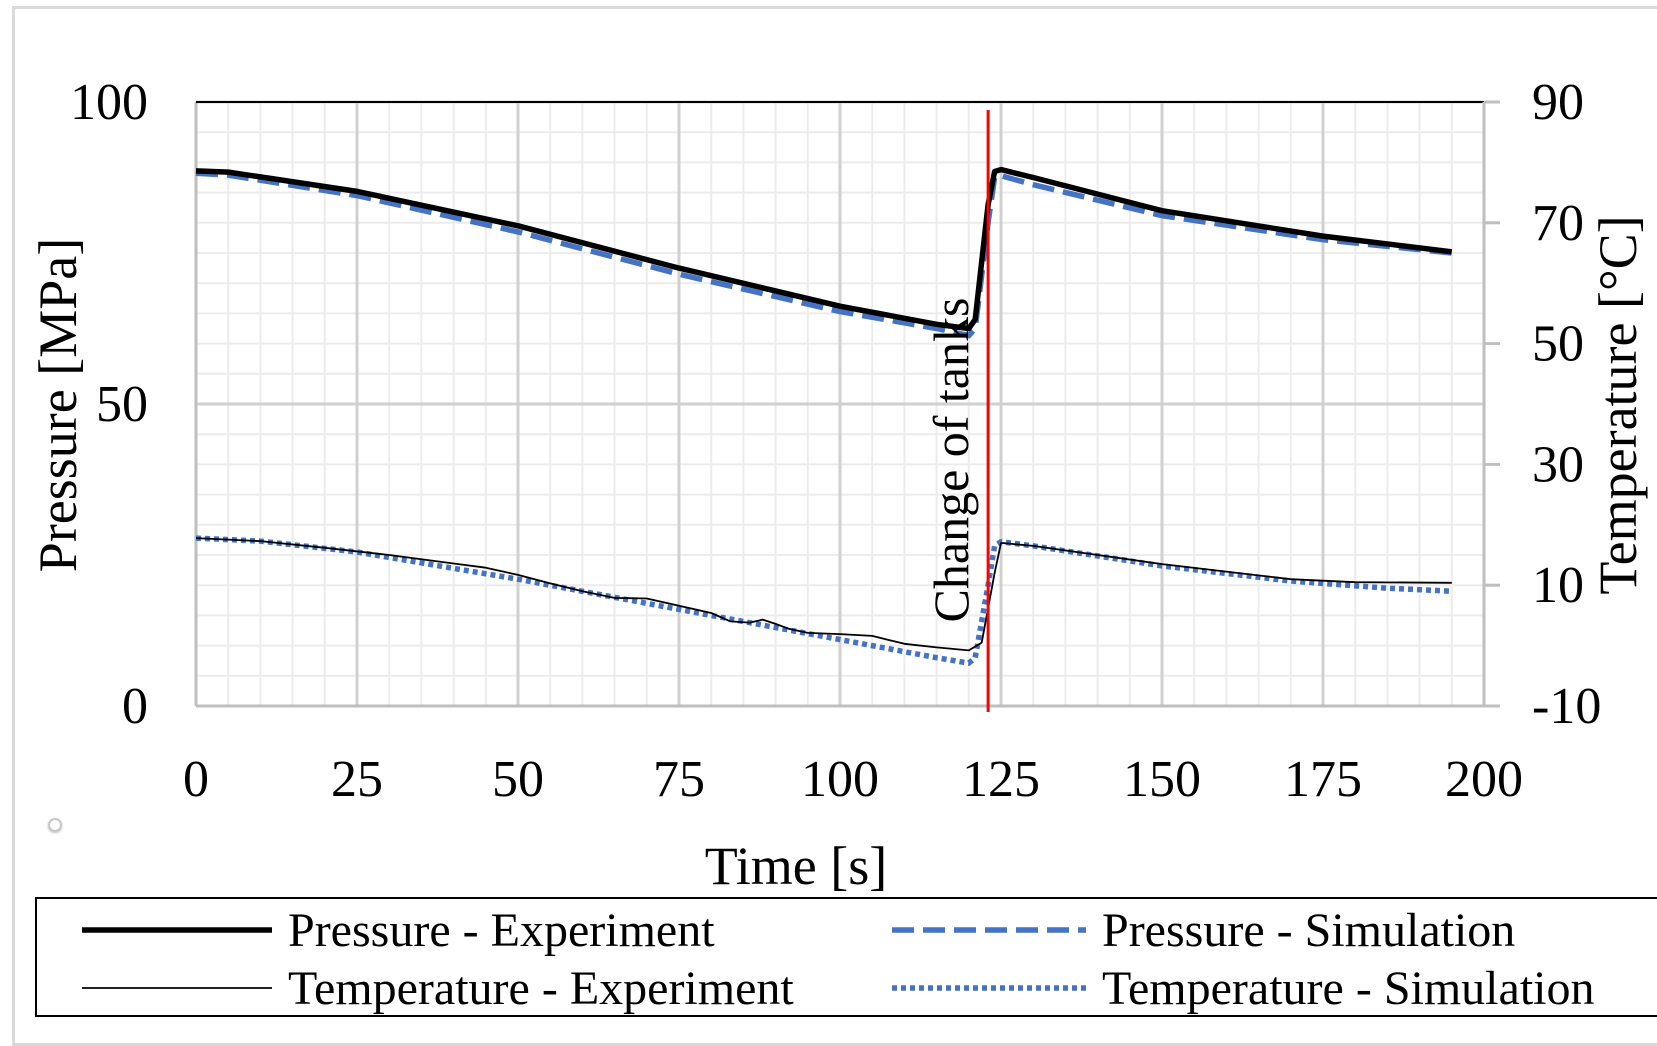  I want to click on x-tick-label: 150, so click(1162, 779).